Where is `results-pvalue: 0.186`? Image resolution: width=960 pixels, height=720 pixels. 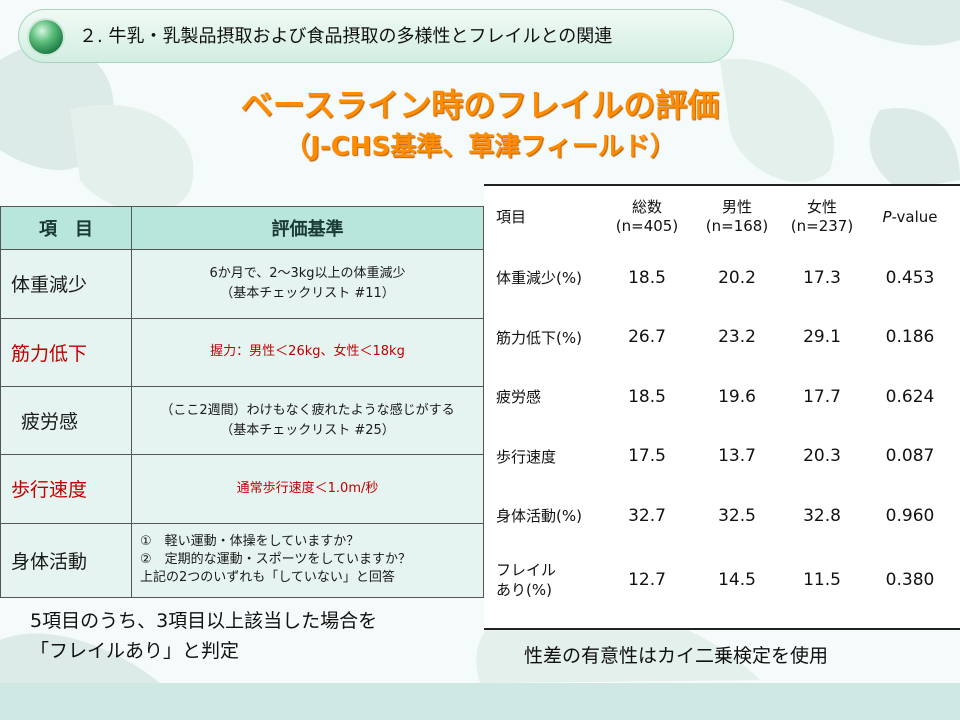 results-pvalue: 0.186 is located at coordinates (910, 337).